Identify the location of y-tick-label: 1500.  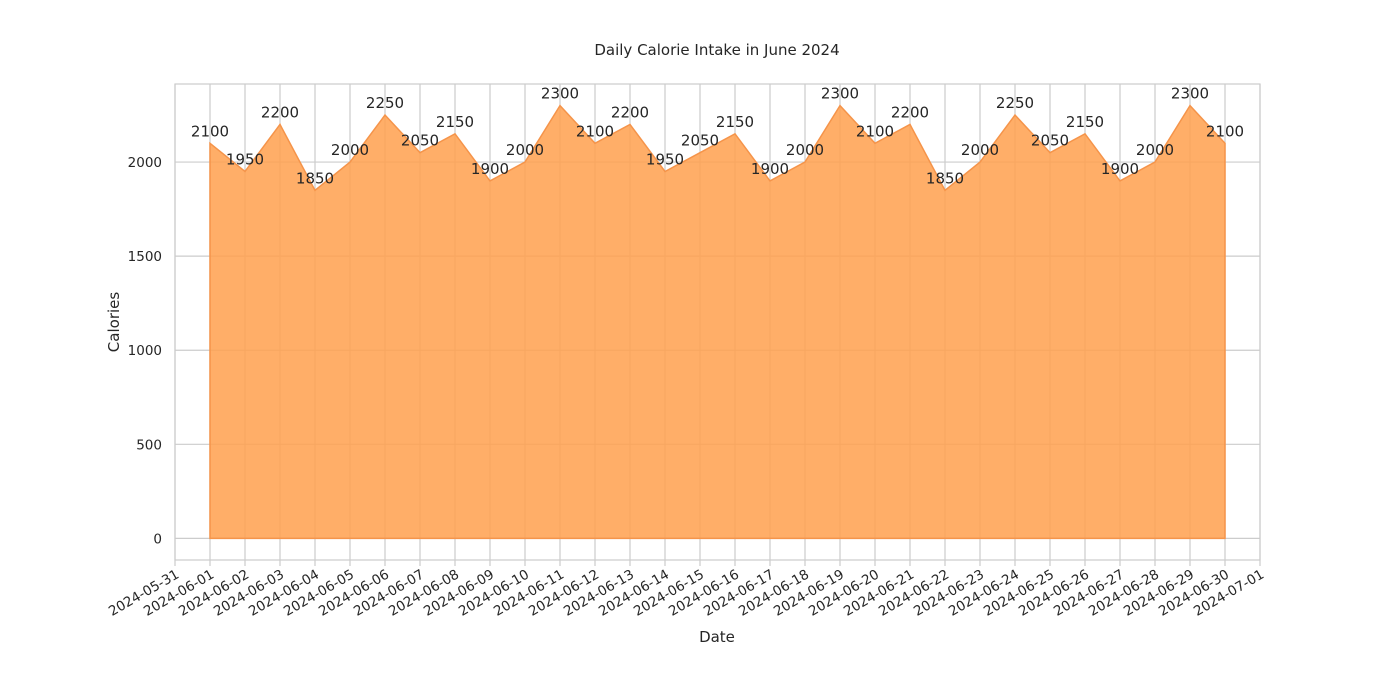
(145, 257).